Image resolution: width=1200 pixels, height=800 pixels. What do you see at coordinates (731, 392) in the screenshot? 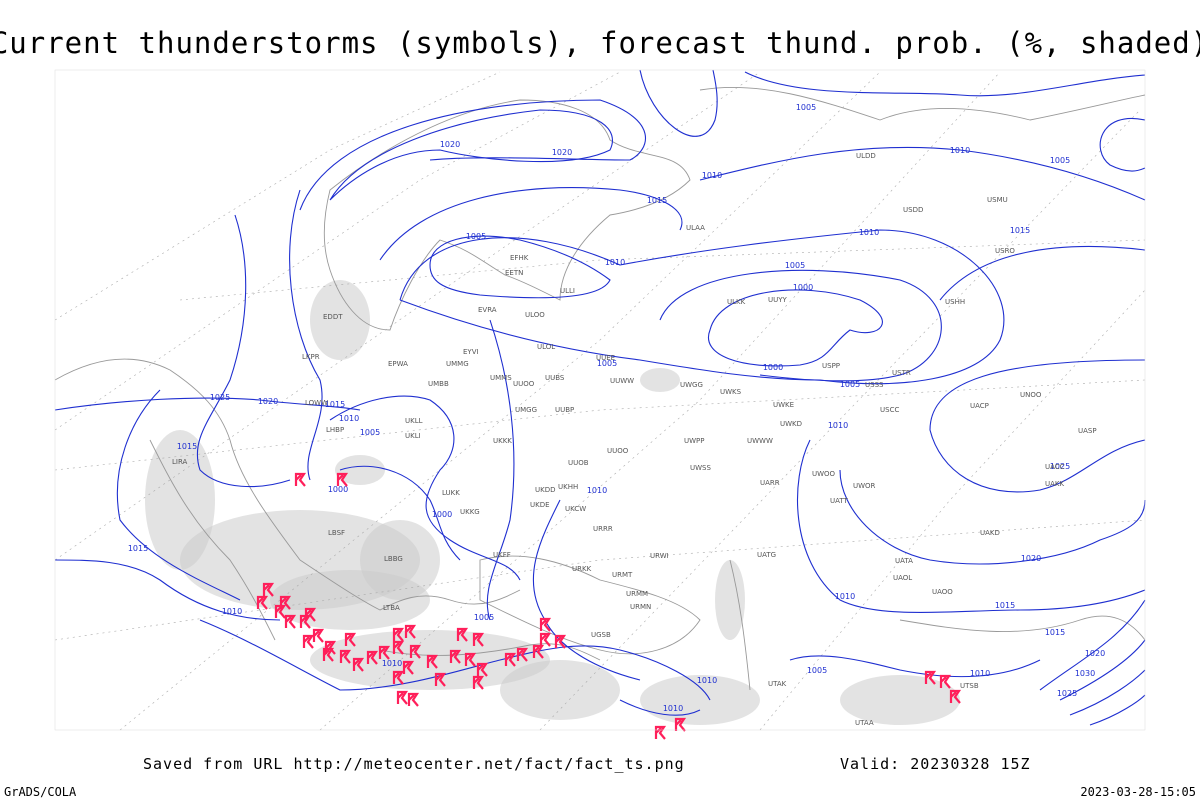
I see `station-label: UWKS` at bounding box center [731, 392].